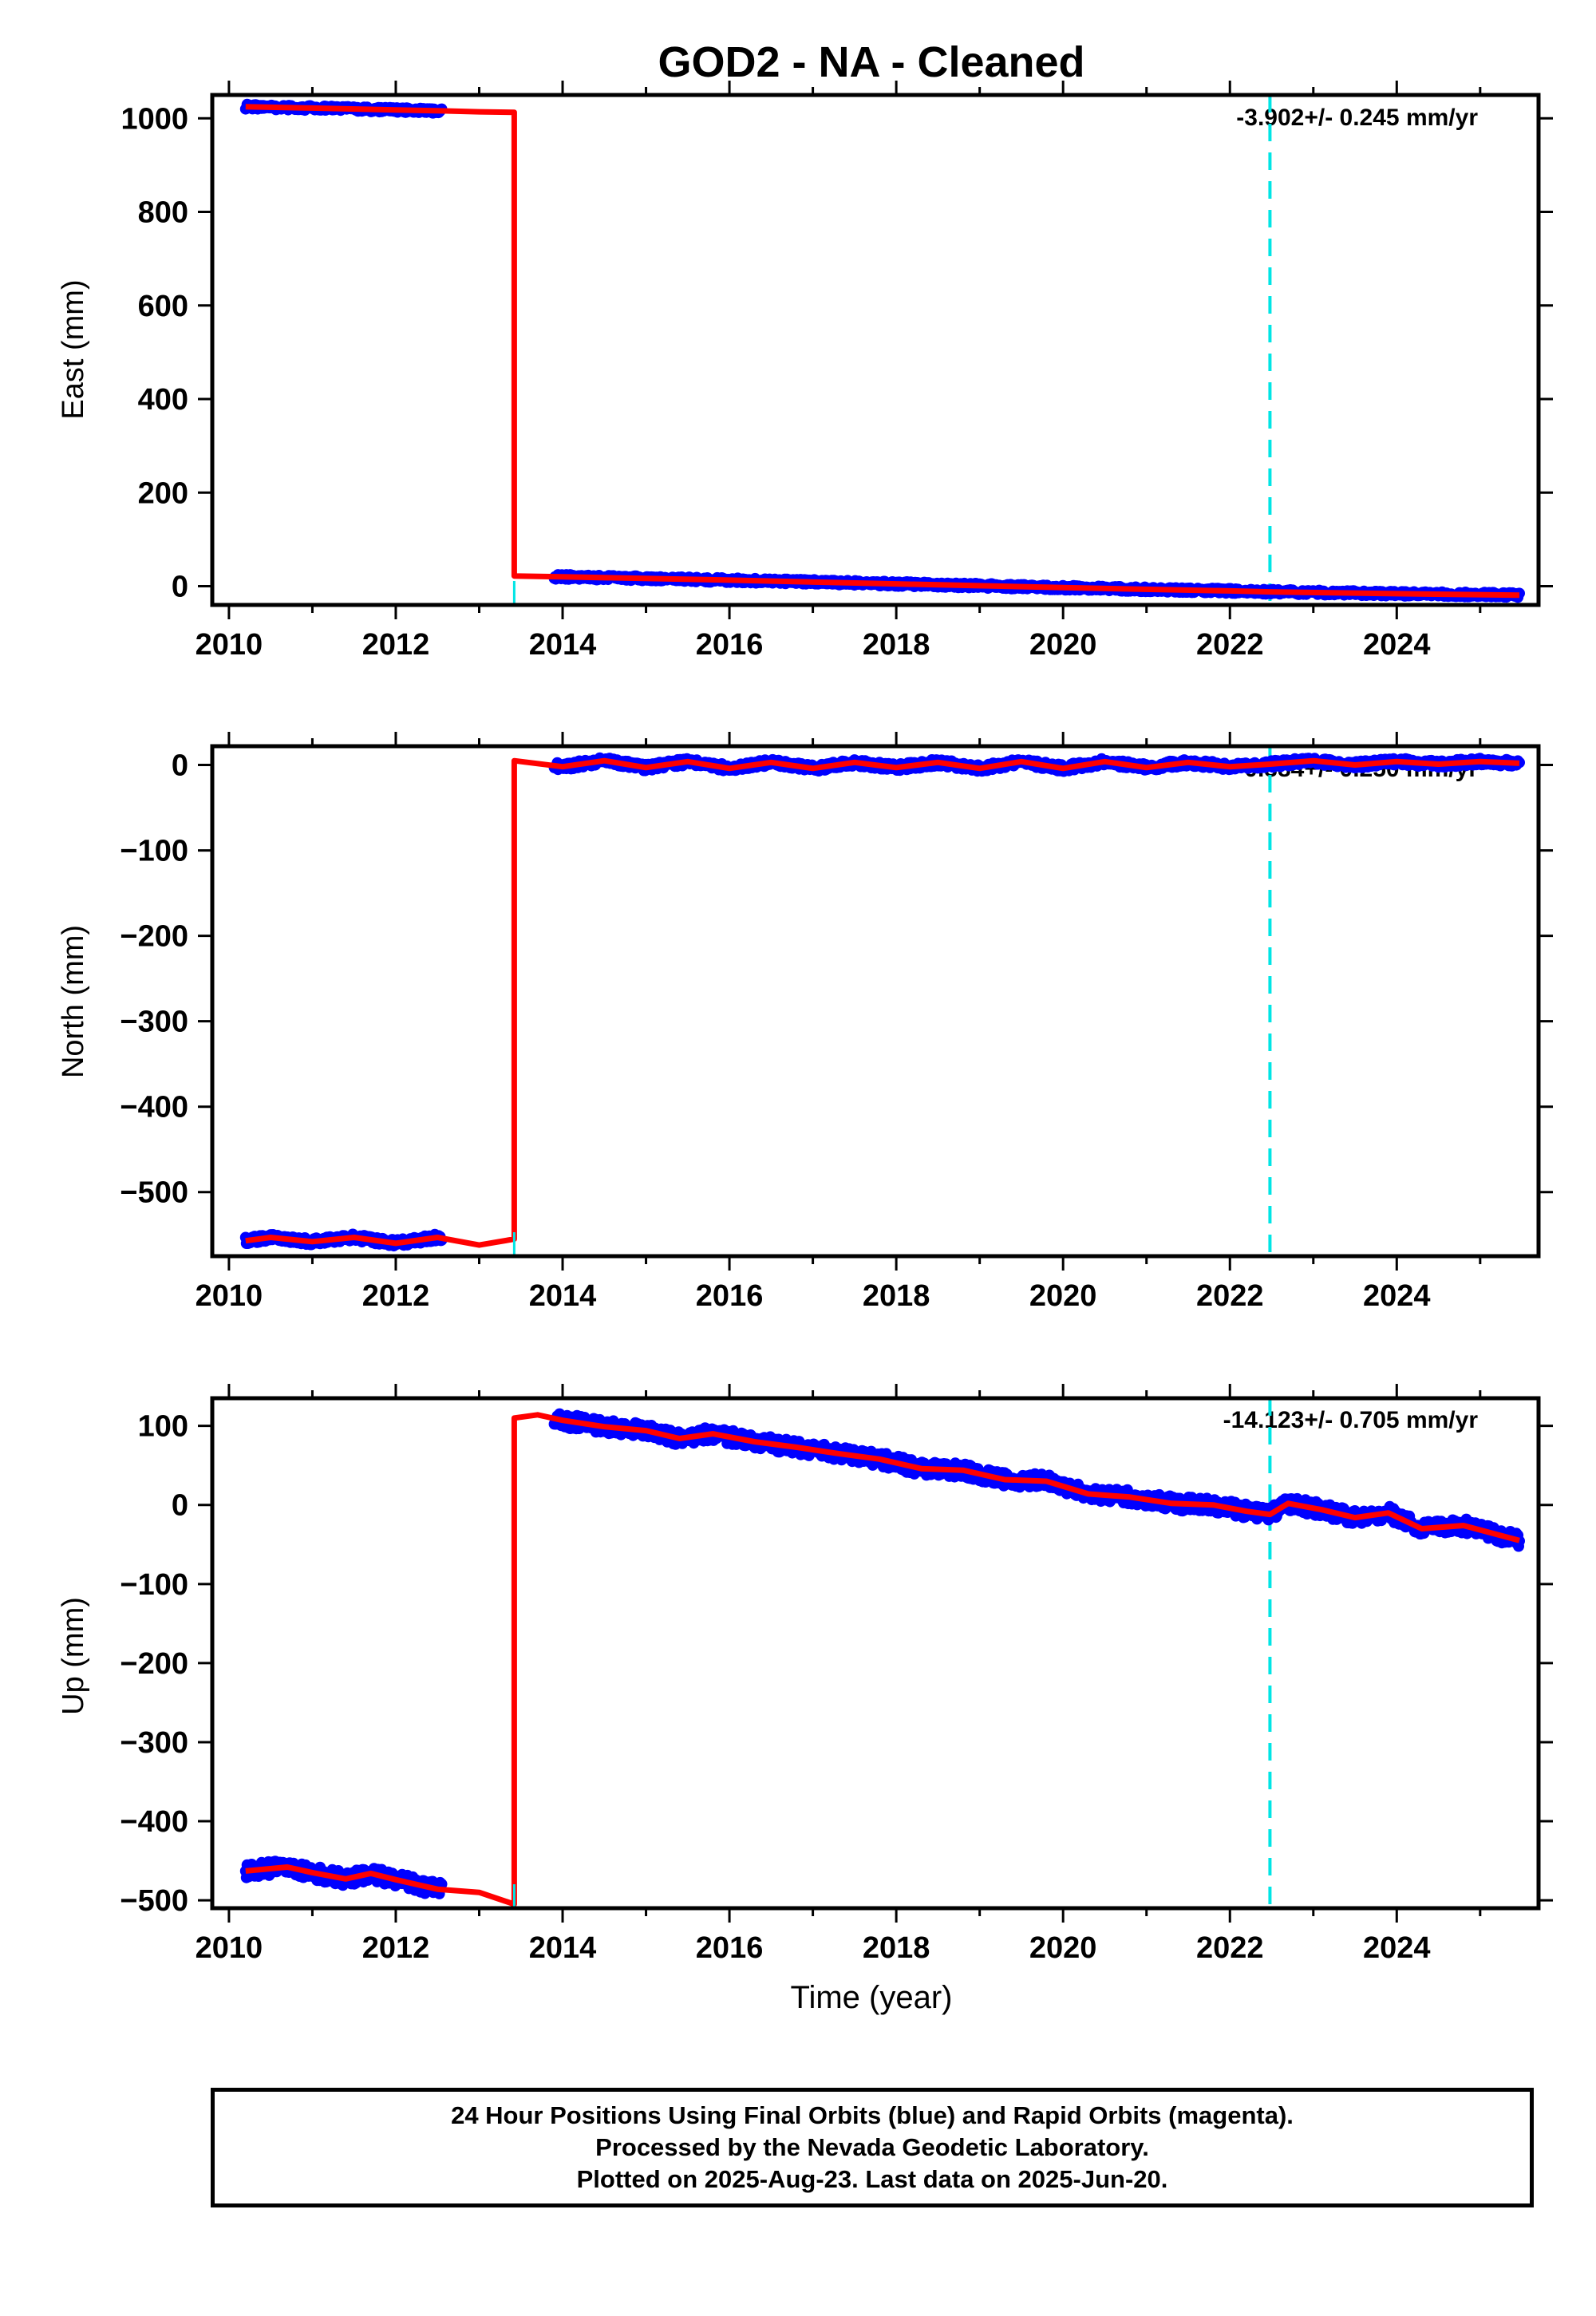 Image resolution: width=1596 pixels, height=2316 pixels. What do you see at coordinates (1397, 645) in the screenshot?
I see `east-x-tick-label: 2024` at bounding box center [1397, 645].